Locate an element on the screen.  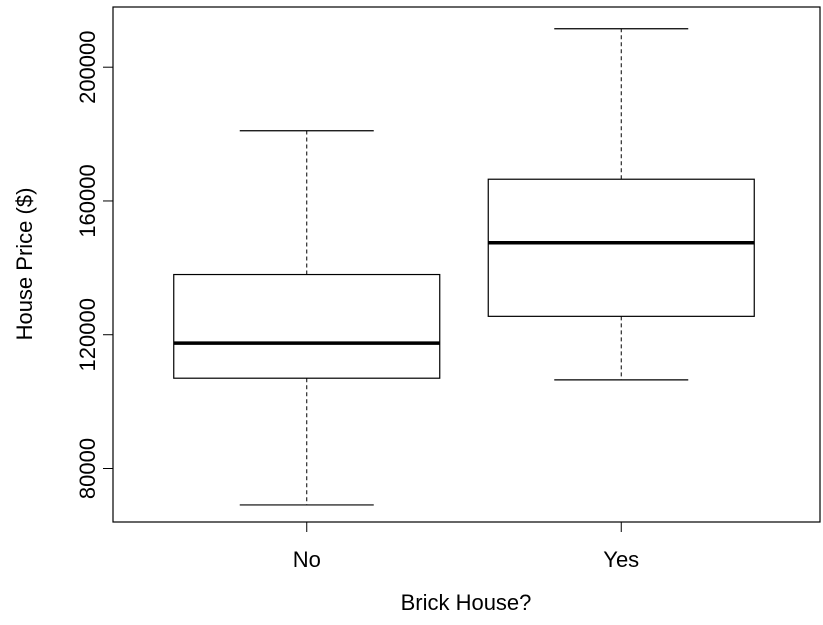
y-axis-title: House Price ($) is located at coordinates (24, 264).